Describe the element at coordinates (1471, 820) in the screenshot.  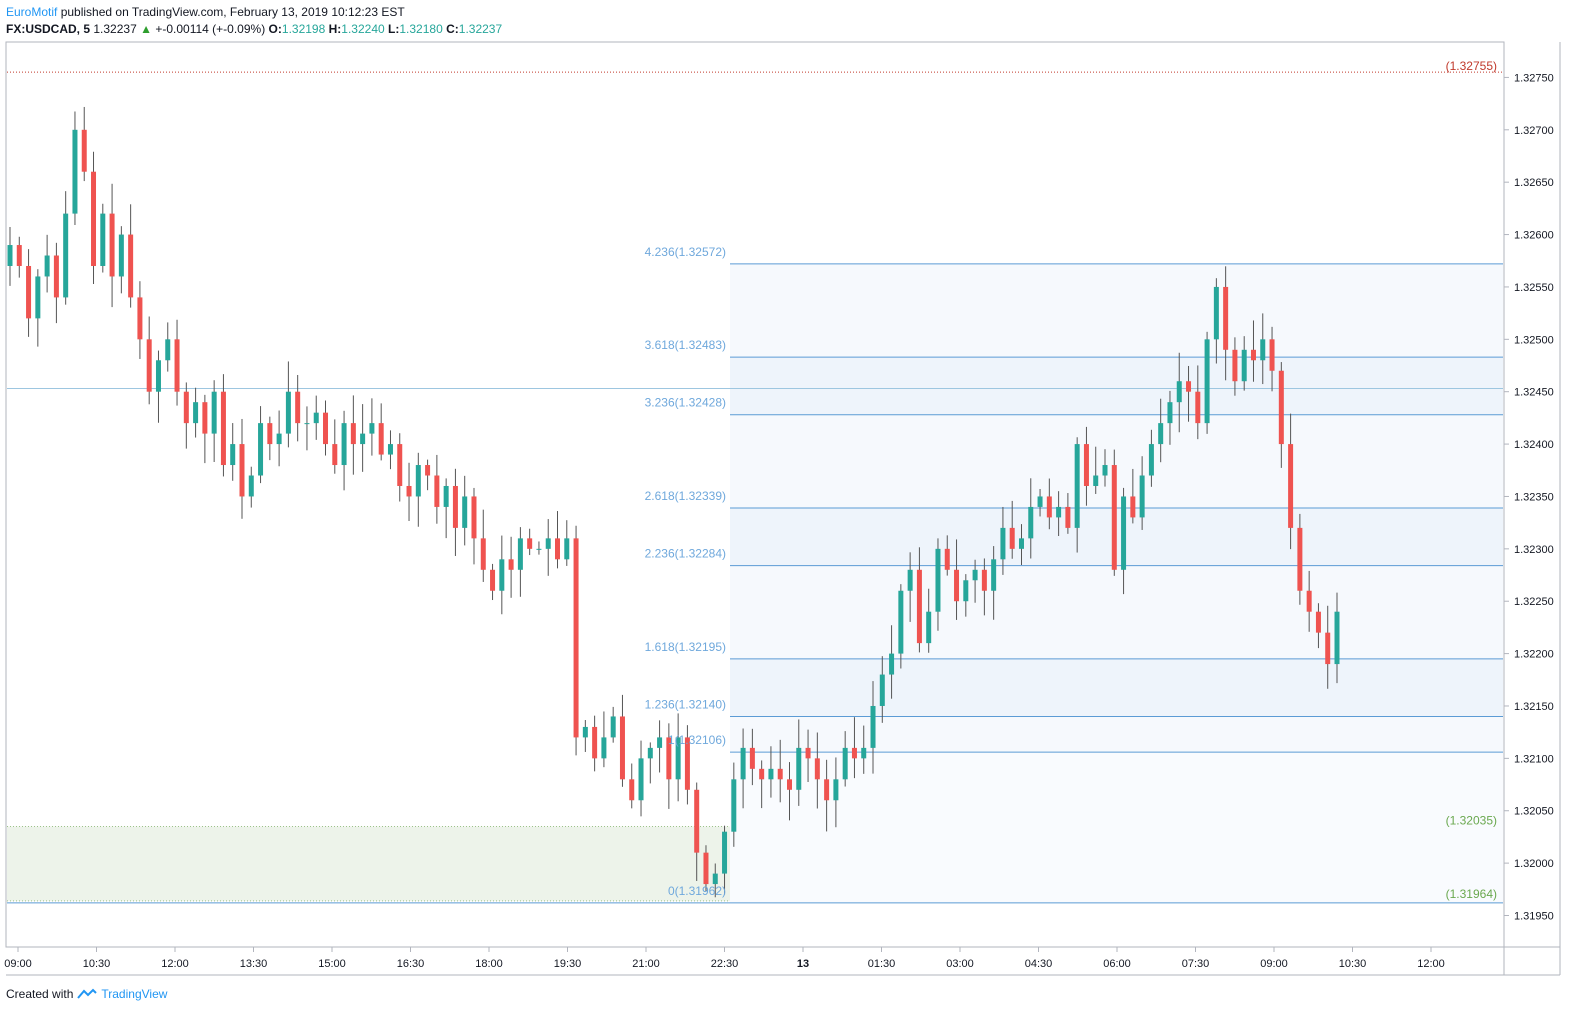
I see `zone-upper-label: (1.32035)` at that location.